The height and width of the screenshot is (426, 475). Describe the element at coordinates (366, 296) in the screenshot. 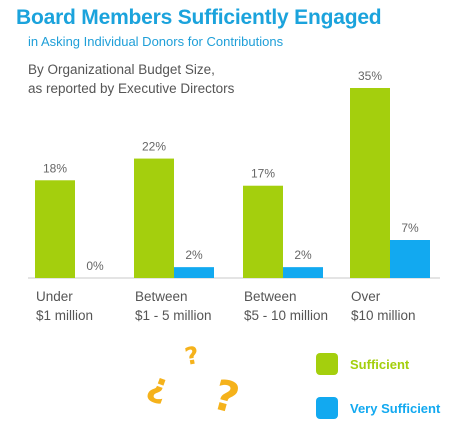

I see `category-label: Over` at that location.